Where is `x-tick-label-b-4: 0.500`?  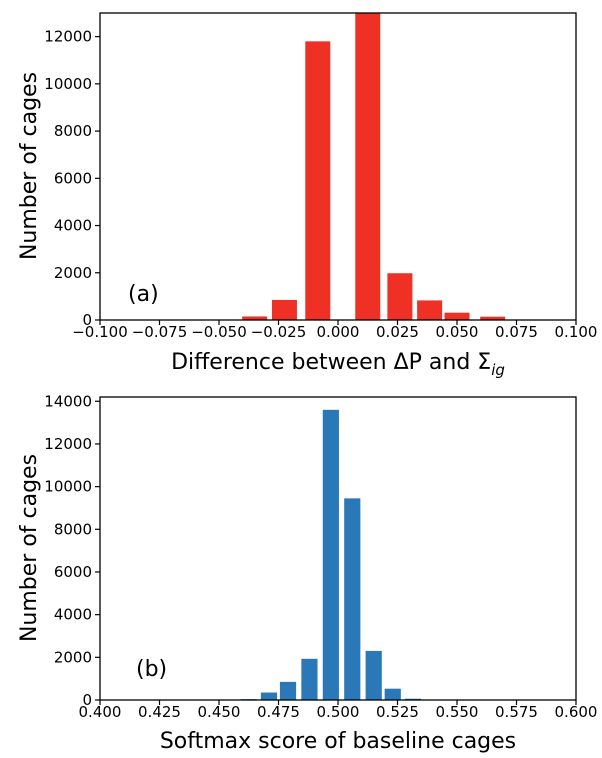 x-tick-label-b-4: 0.500 is located at coordinates (338, 712).